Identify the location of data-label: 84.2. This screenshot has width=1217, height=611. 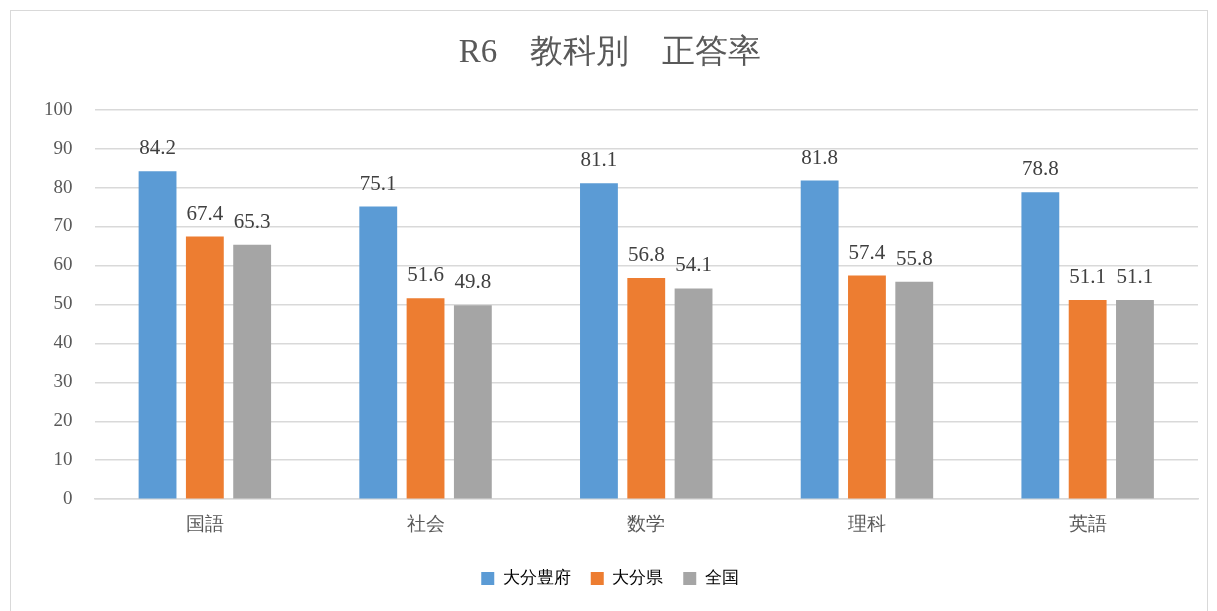
(157, 147).